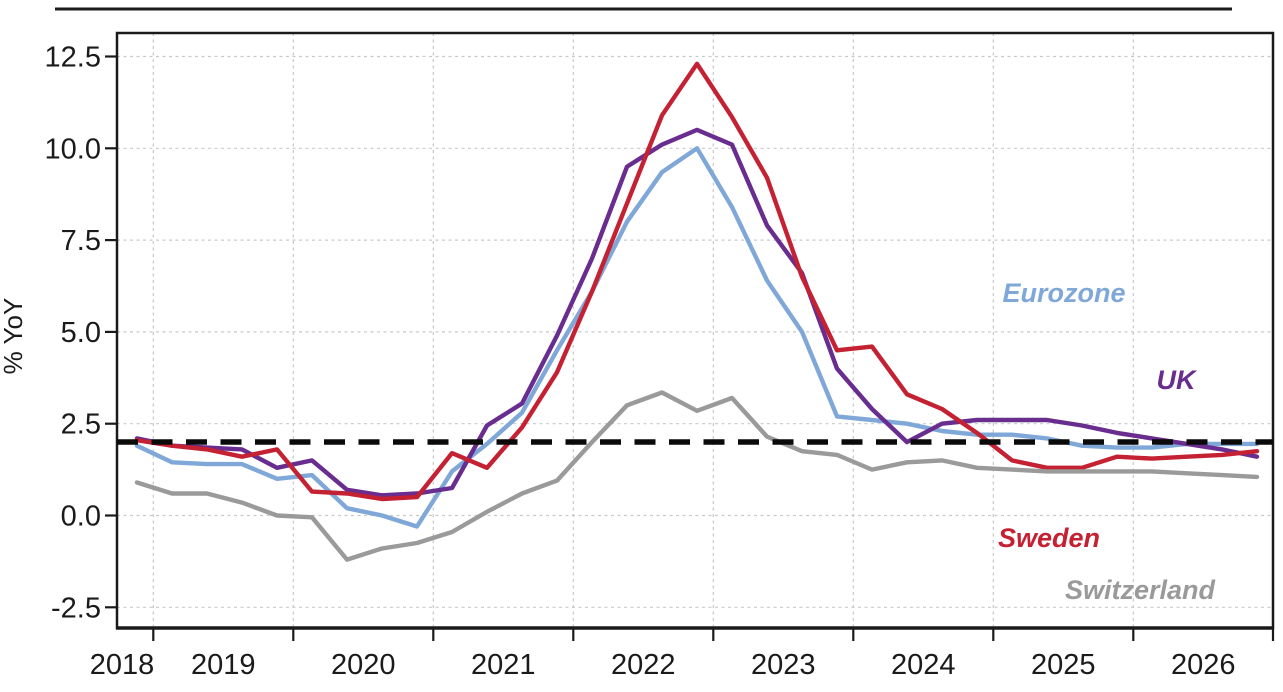  I want to click on x-year-label: 2023, so click(783, 665).